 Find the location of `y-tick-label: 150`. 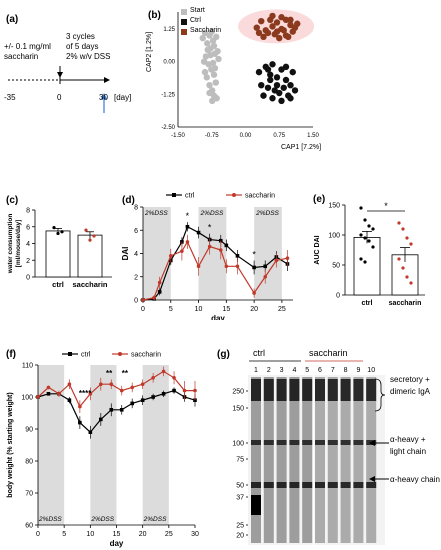

y-tick-label: 150 is located at coordinates (334, 206).